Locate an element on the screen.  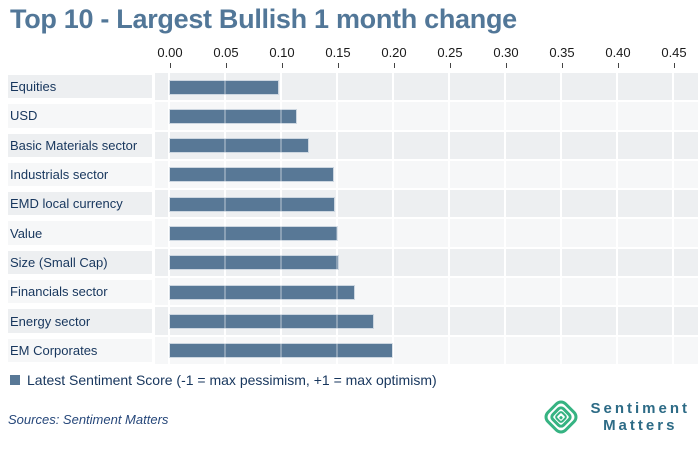
logo-wordmark: Sentiment Matters is located at coordinates (640, 417).